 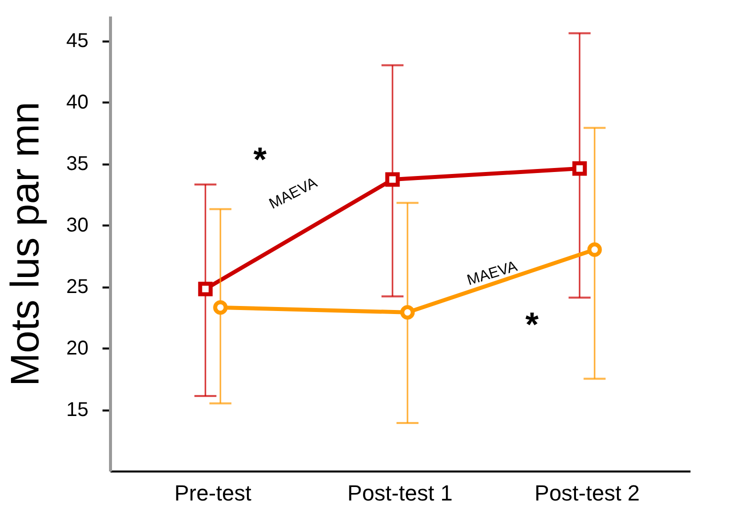 What do you see at coordinates (77, 225) in the screenshot?
I see `y-tick-label: 30` at bounding box center [77, 225].